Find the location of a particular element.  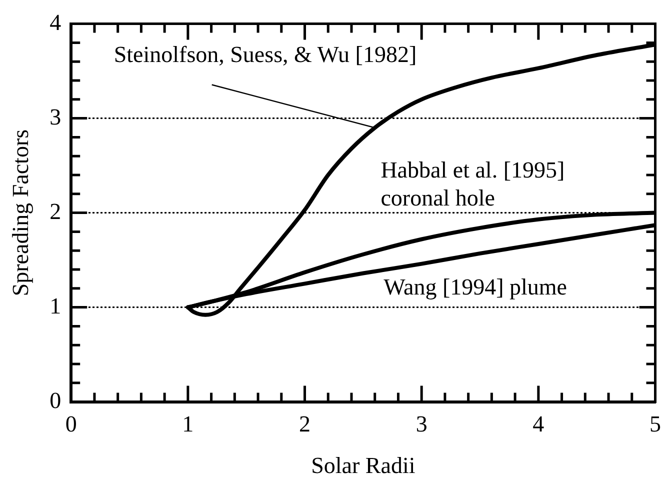

x-tick-label: 3 is located at coordinates (422, 424).